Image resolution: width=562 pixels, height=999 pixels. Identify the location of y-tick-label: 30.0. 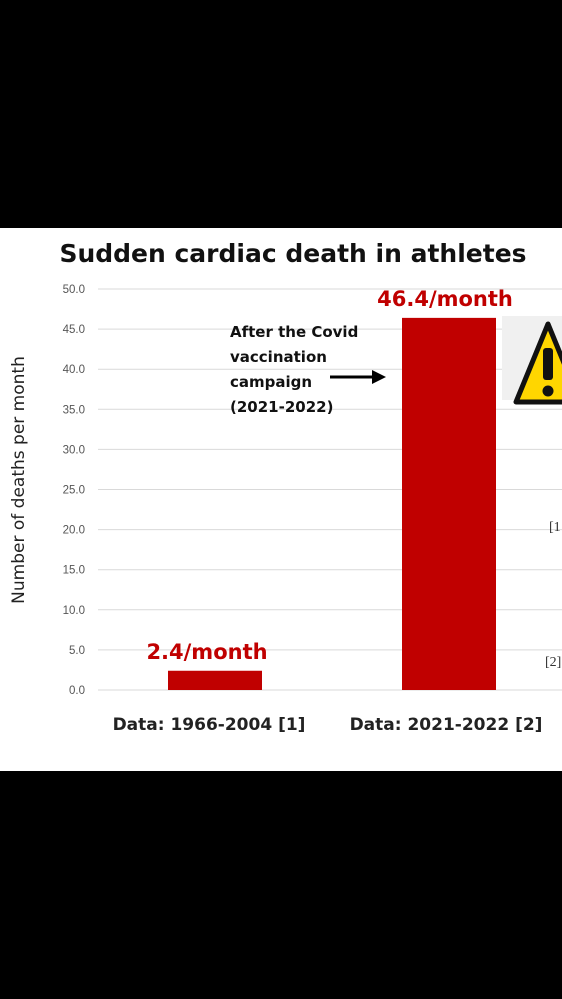
(74, 450).